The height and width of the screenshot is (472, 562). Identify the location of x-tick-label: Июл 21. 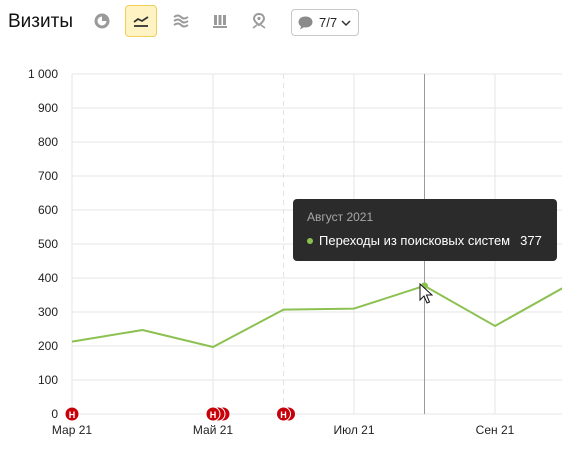
(353, 430).